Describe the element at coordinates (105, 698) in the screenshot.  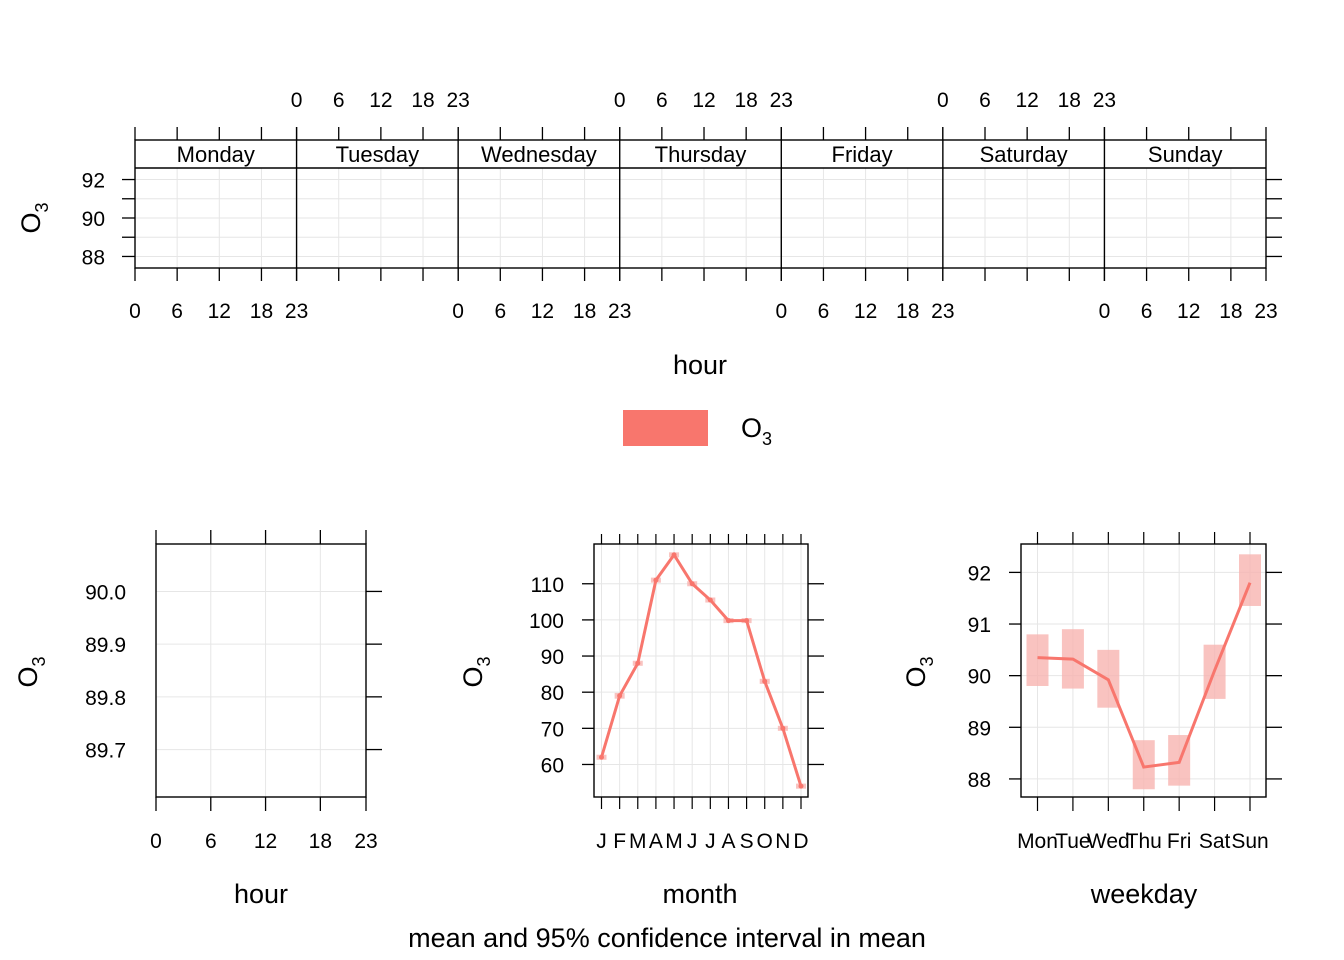
I see `y-tick-label: 89.8` at that location.